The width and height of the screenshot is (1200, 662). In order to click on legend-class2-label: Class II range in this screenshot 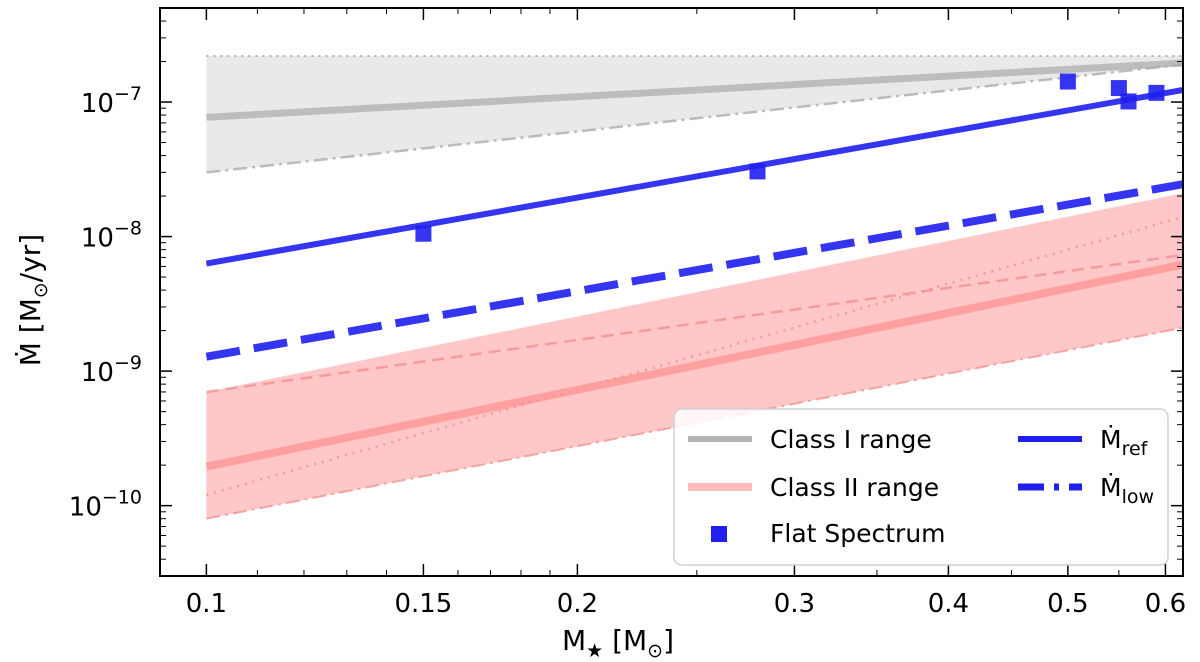, I will do `click(854, 487)`.